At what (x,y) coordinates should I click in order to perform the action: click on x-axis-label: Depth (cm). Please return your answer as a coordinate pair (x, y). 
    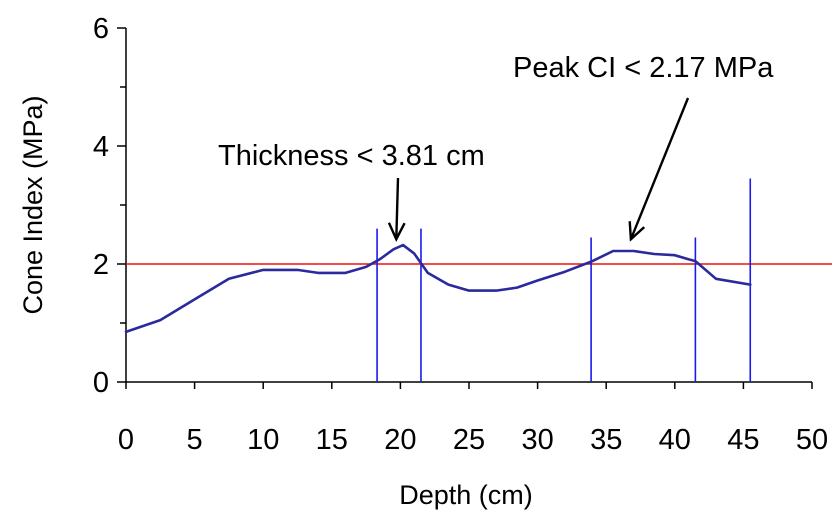
    Looking at the image, I should click on (466, 495).